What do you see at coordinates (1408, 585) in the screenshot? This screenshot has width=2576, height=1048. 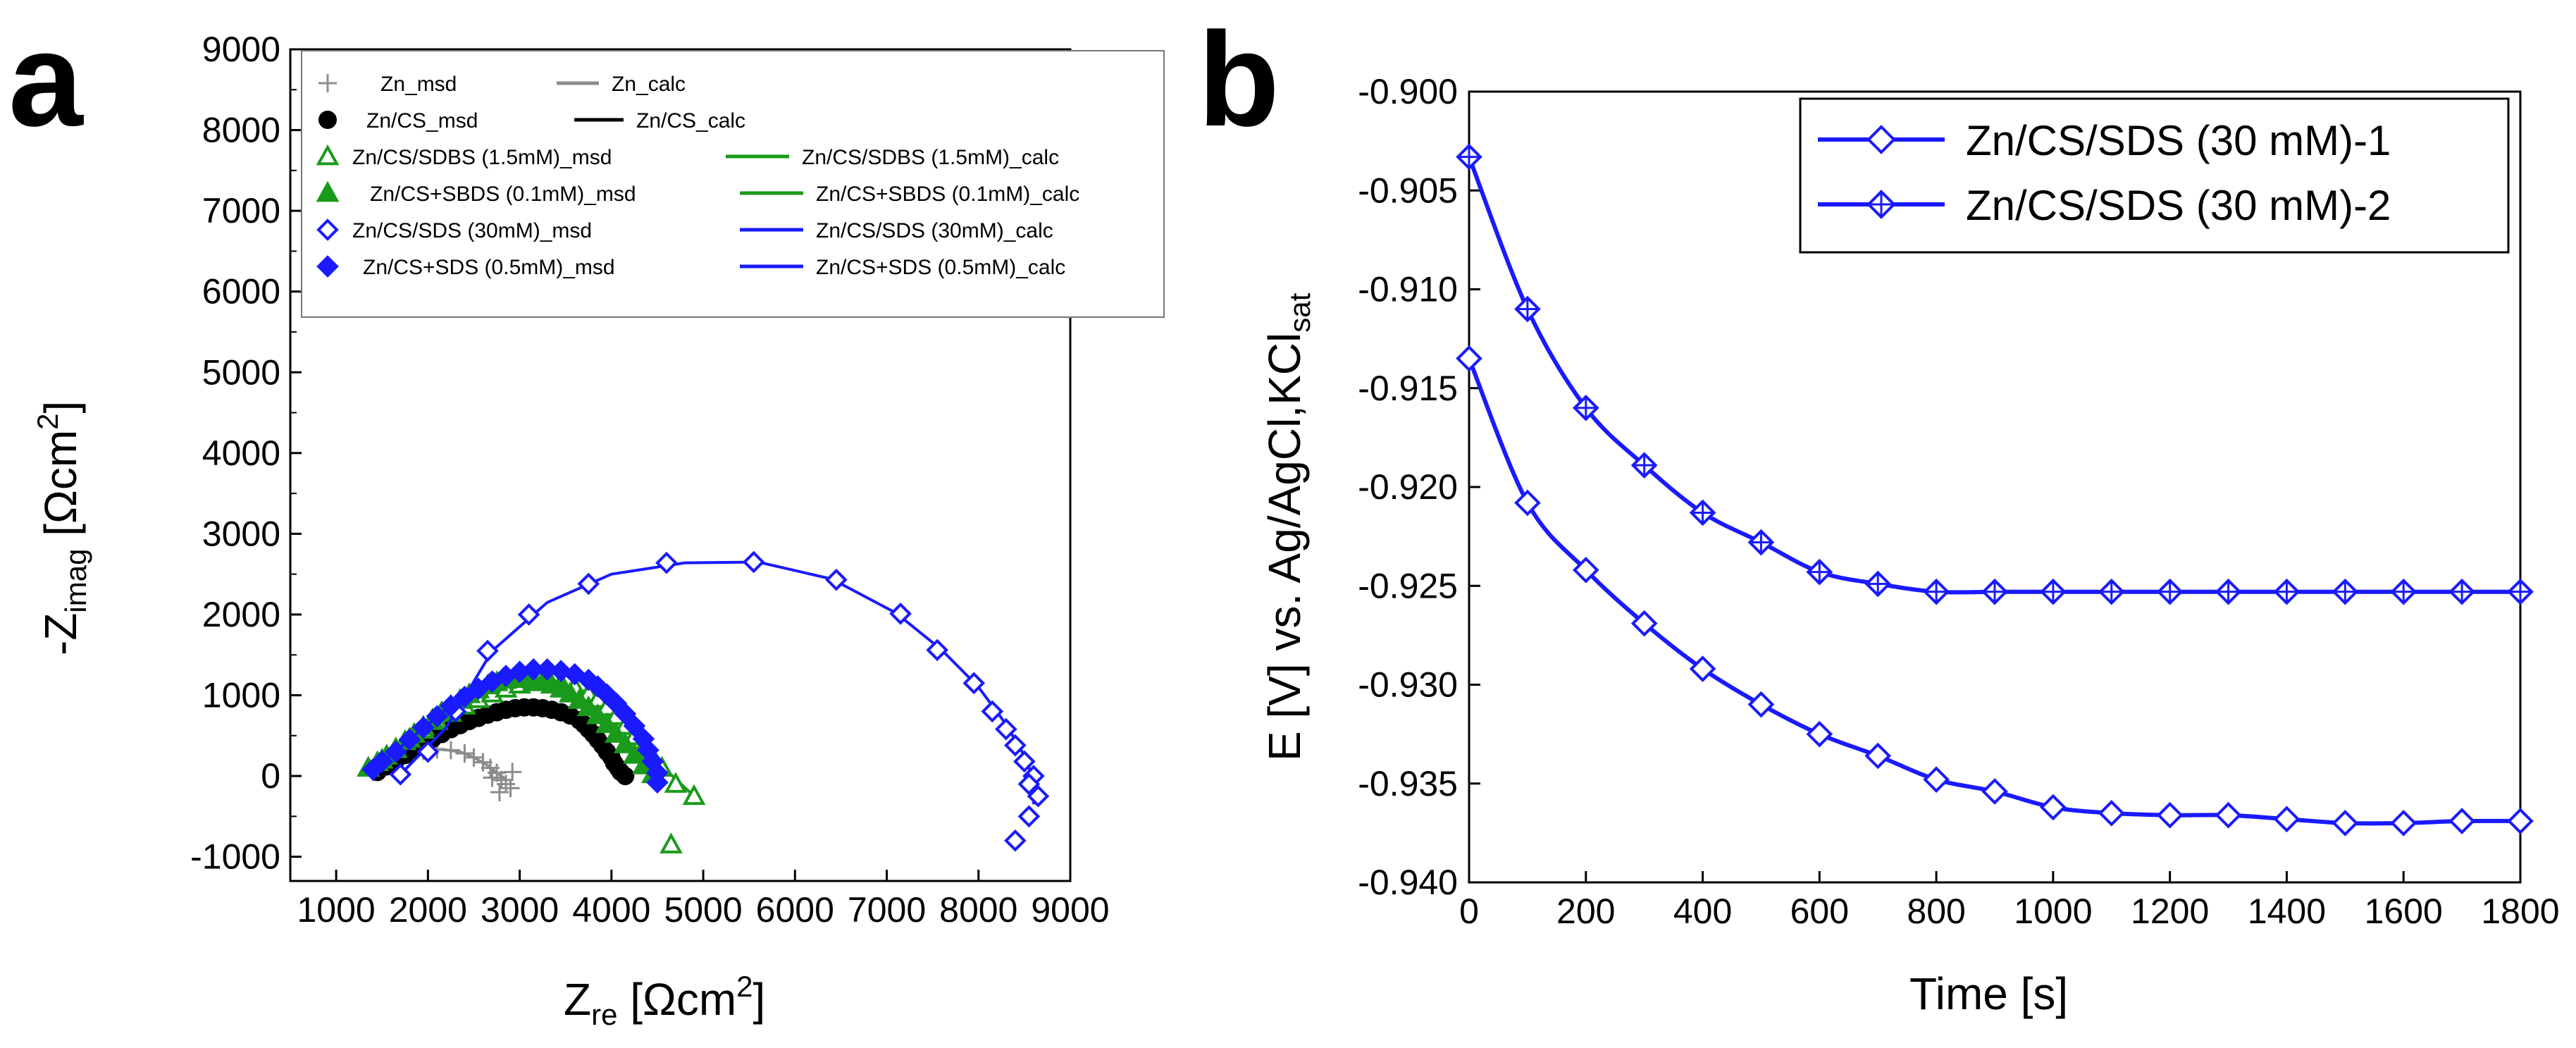 I see `chart-b-ytick-label: -0.925` at bounding box center [1408, 585].